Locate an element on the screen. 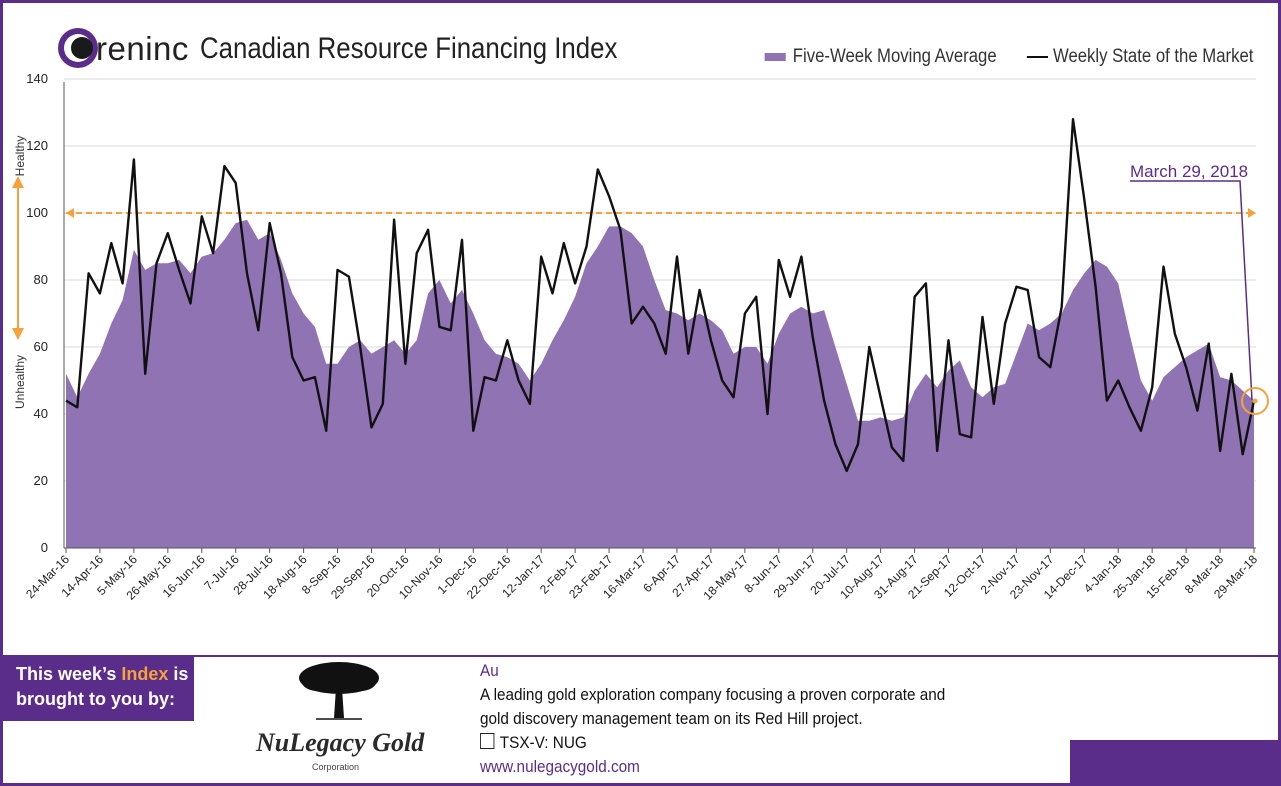  chart-grid-icon is located at coordinates (487, 741).